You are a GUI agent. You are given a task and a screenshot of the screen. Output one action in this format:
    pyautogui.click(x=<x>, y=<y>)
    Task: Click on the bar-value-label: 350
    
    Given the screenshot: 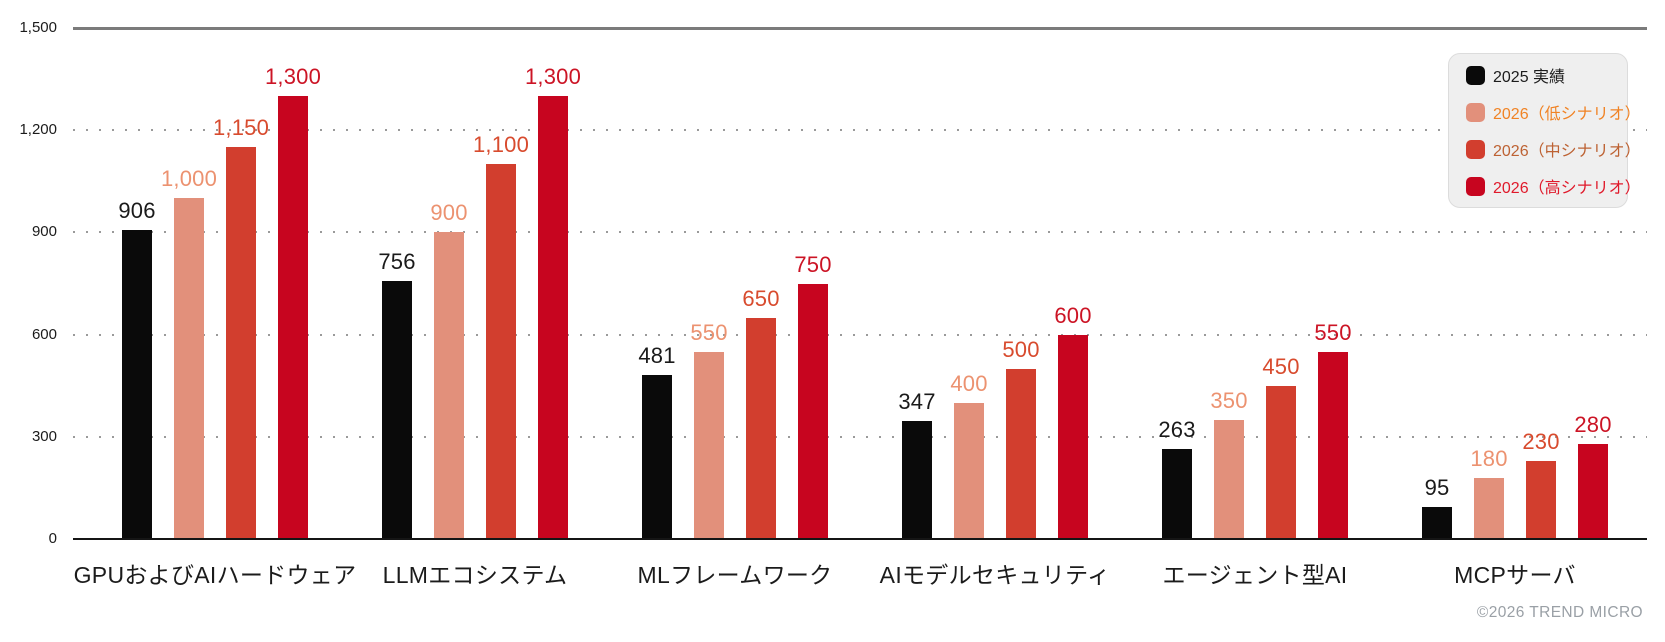 What is the action you would take?
    pyautogui.click(x=1229, y=400)
    